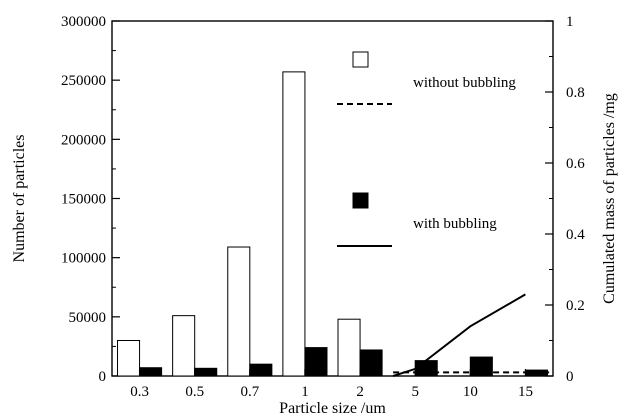 The width and height of the screenshot is (627, 418). What do you see at coordinates (415, 392) in the screenshot?
I see `x-tick-label: 5` at bounding box center [415, 392].